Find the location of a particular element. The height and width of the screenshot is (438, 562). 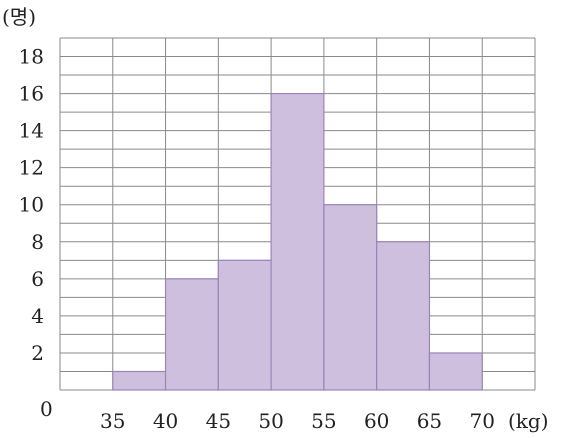

y-tick-label: 18 is located at coordinates (31, 57).